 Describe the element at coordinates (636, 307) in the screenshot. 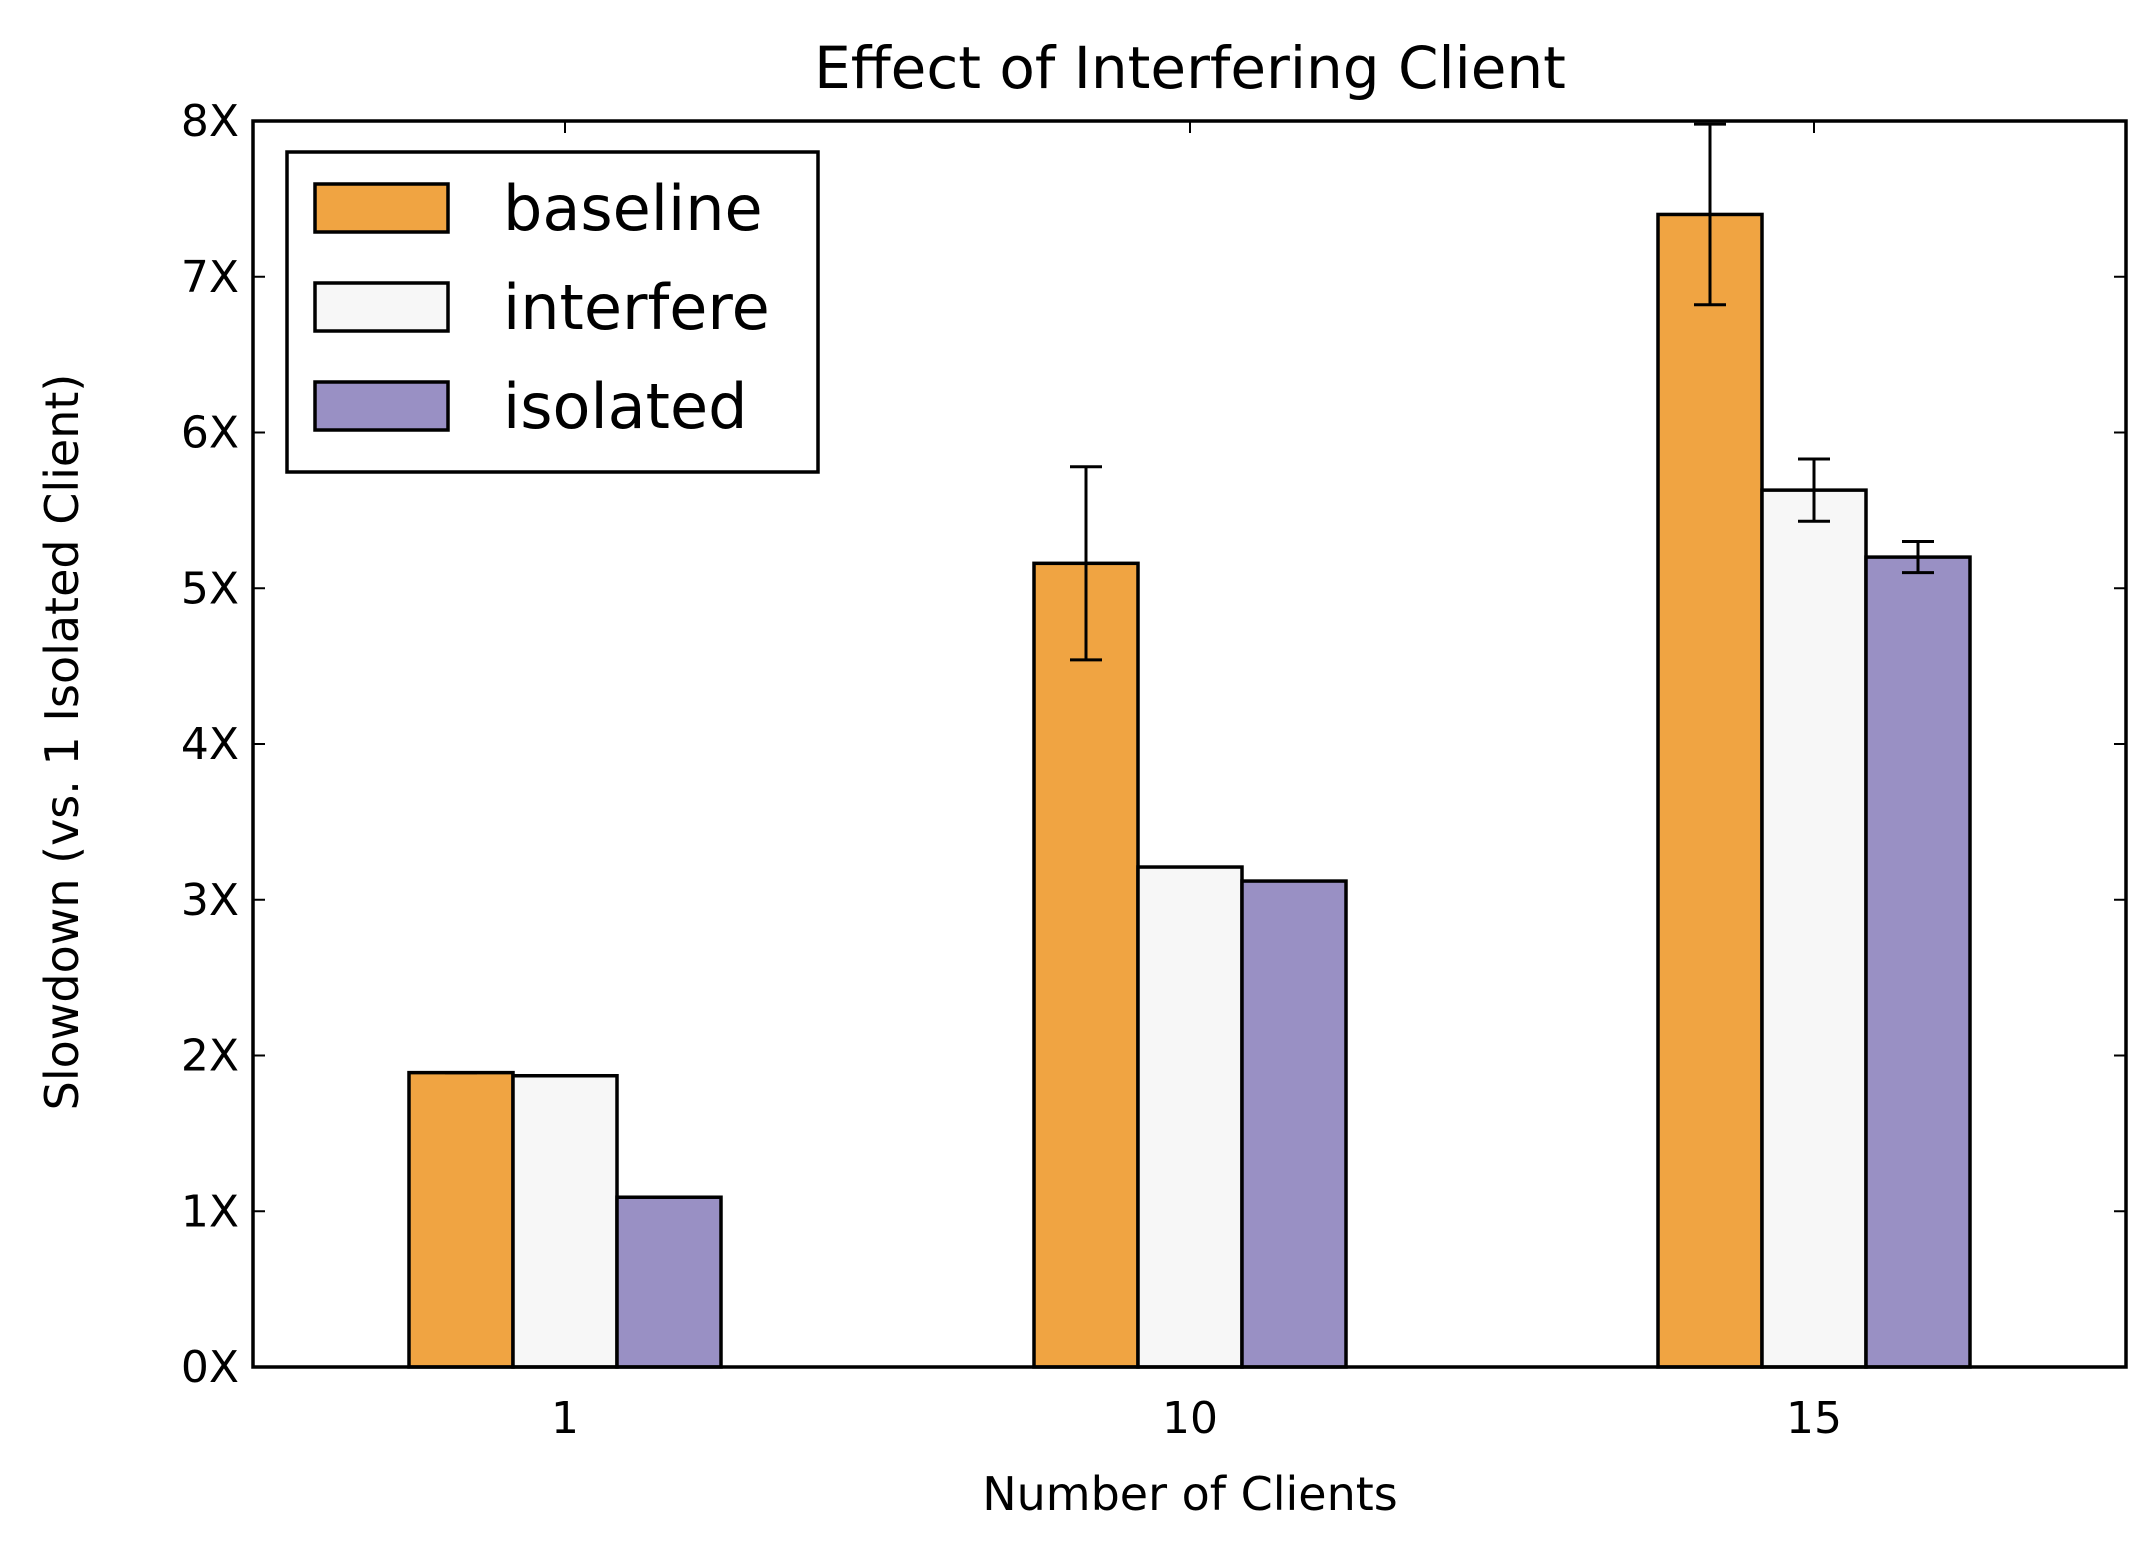

I see `legend-label-interfere: interfere` at that location.